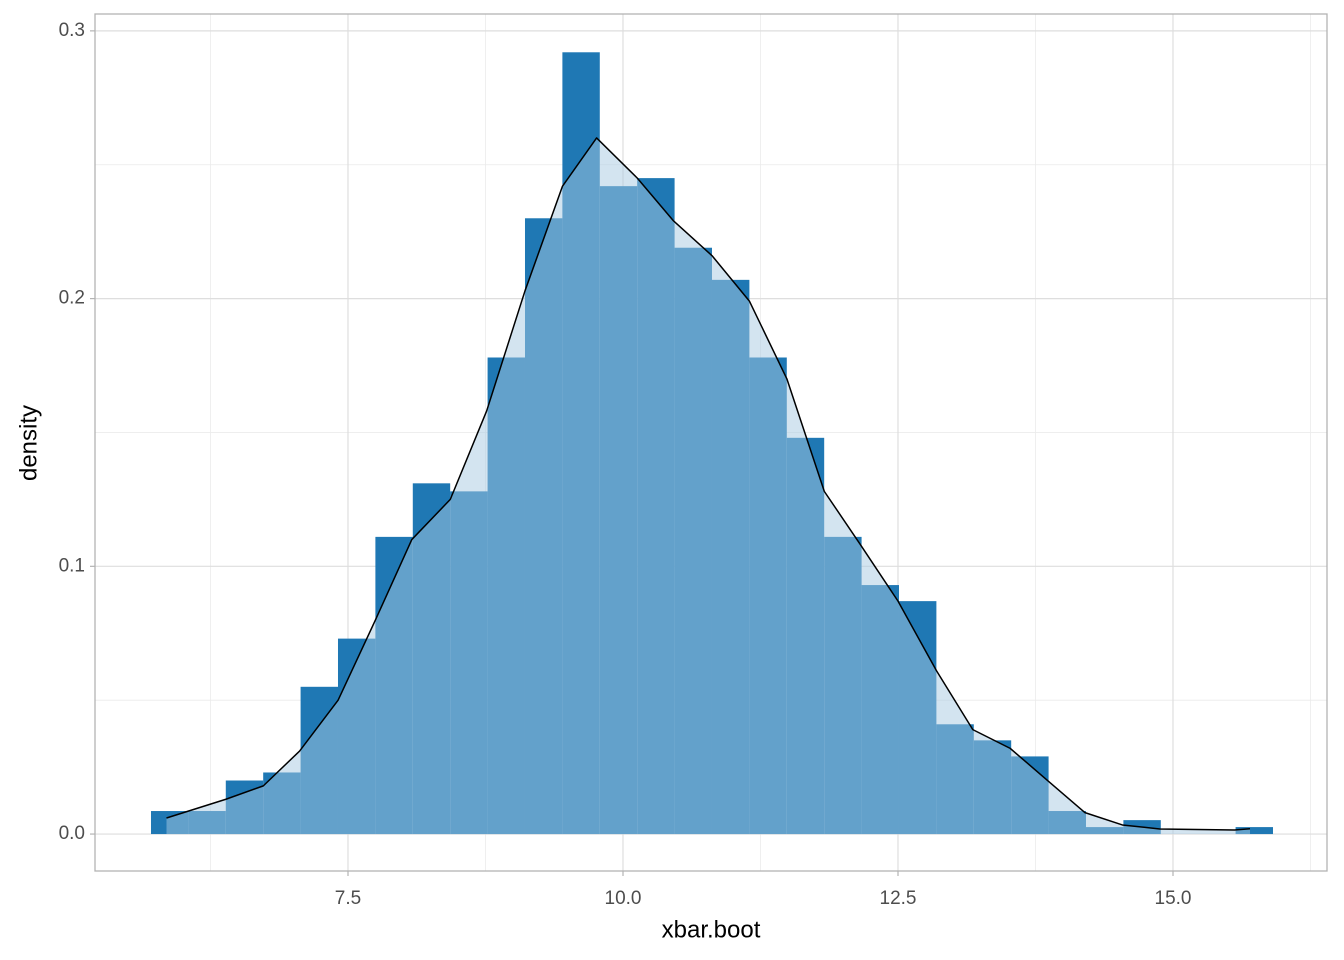  Describe the element at coordinates (28, 443) in the screenshot. I see `y-axis-title: density` at that location.